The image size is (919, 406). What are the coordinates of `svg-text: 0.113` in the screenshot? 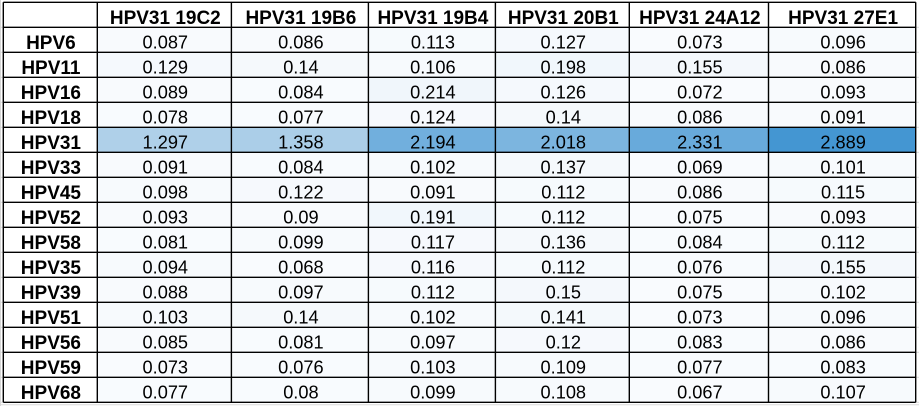 It's located at (433, 43).